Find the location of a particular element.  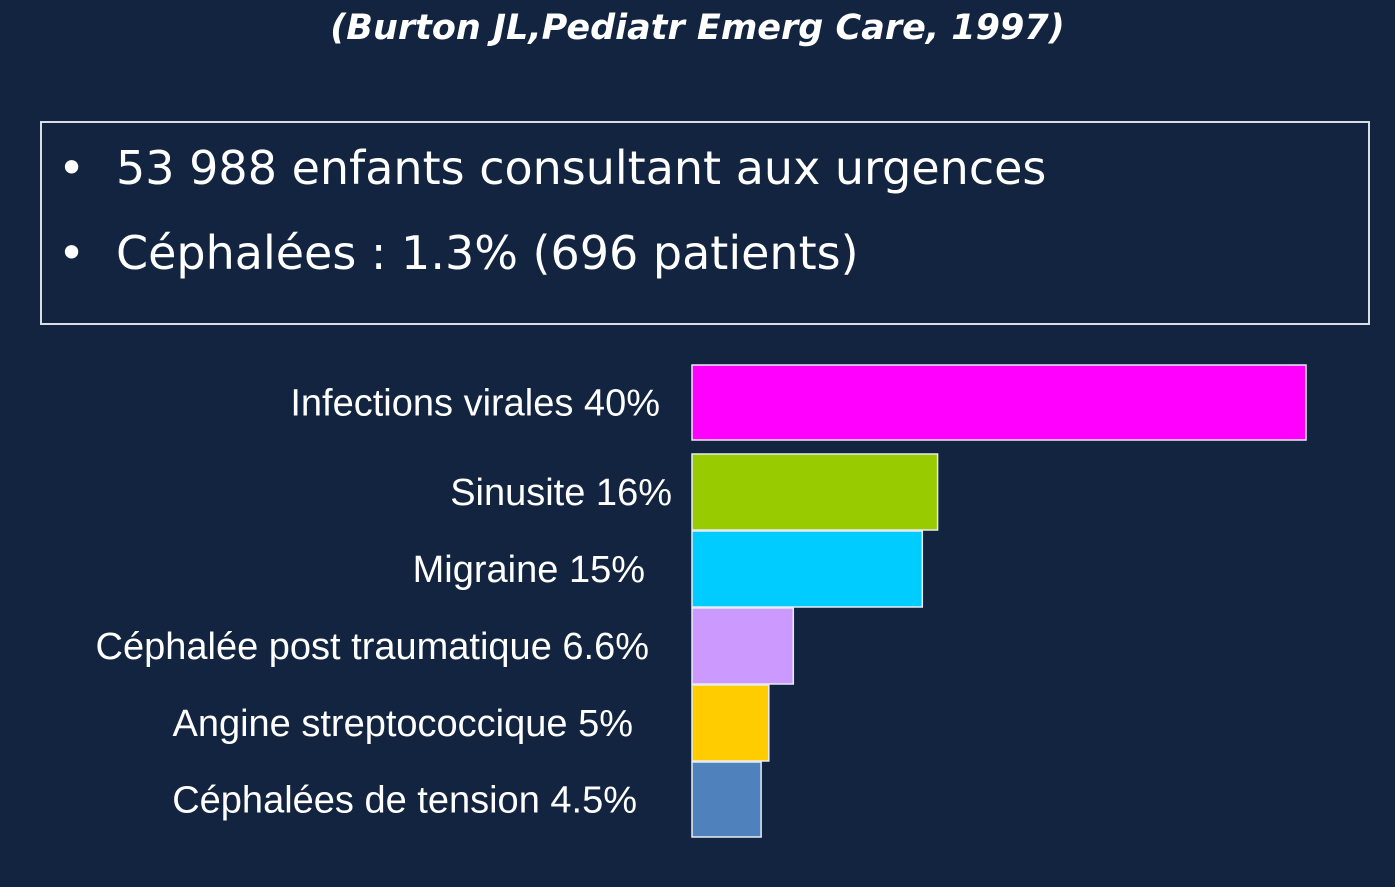

summary-bullet-text: 53 988 enfants consultant aux urgences is located at coordinates (581, 168).